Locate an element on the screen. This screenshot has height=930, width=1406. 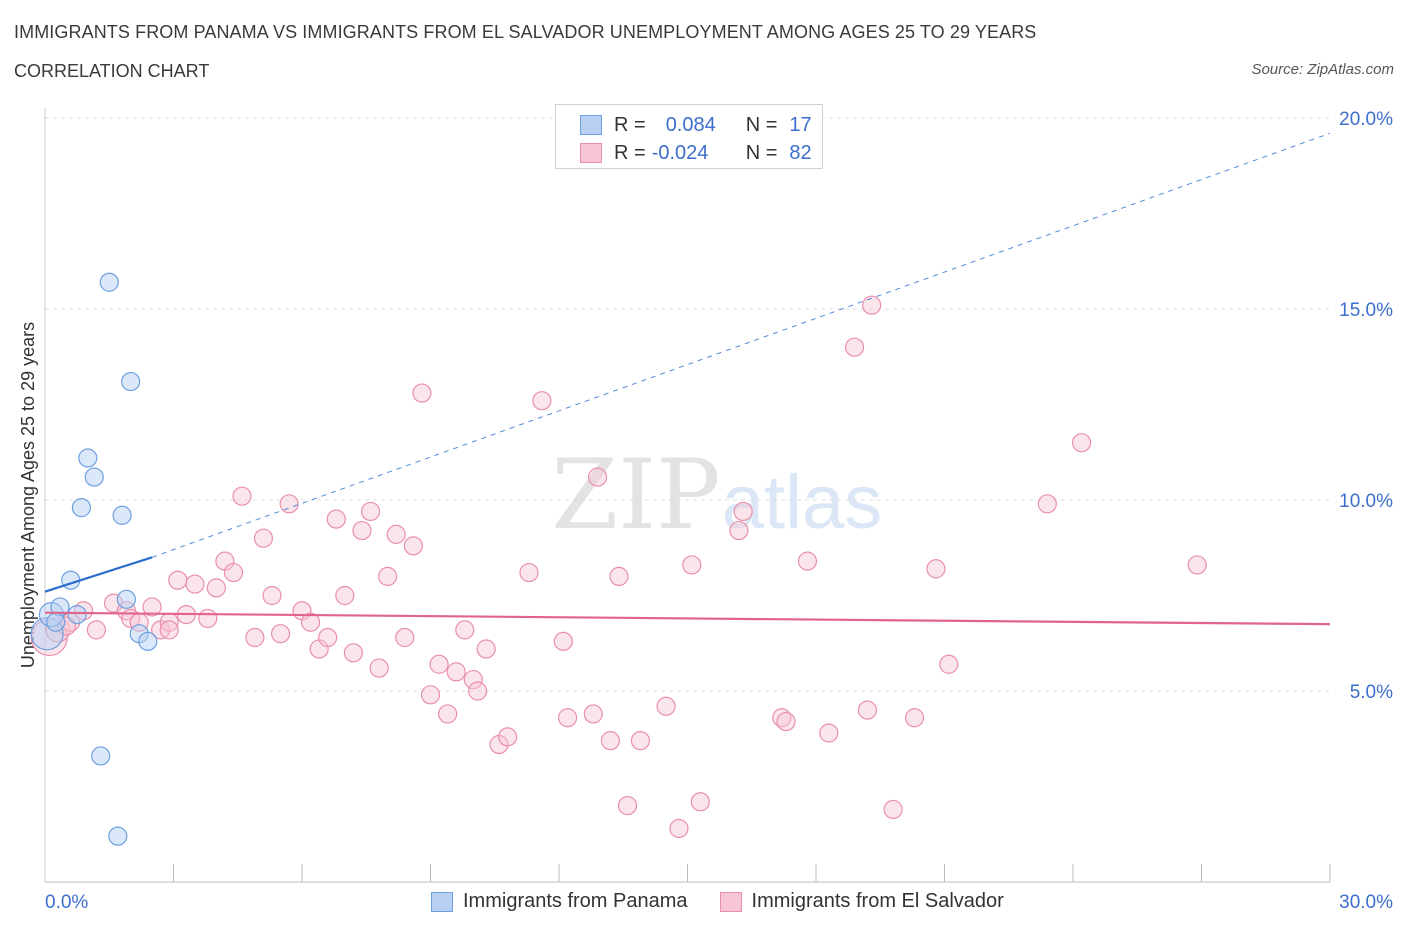
y-axis-label: Unemployment Among Ages 25 to 29 years is located at coordinates (28, 495).